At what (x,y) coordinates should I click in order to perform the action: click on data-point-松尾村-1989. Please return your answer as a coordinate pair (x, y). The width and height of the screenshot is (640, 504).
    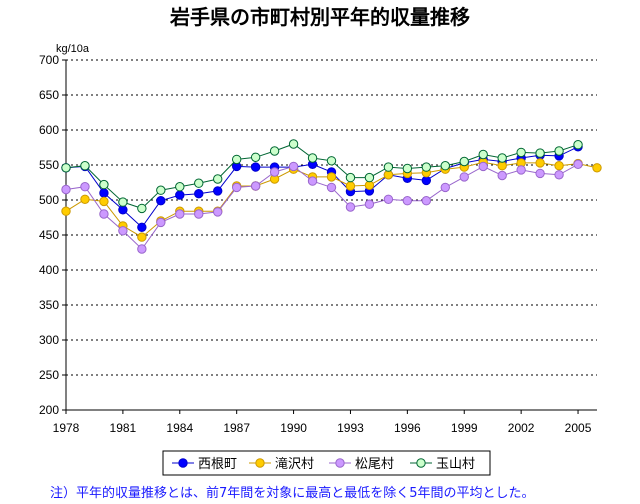
    Looking at the image, I should click on (274, 172).